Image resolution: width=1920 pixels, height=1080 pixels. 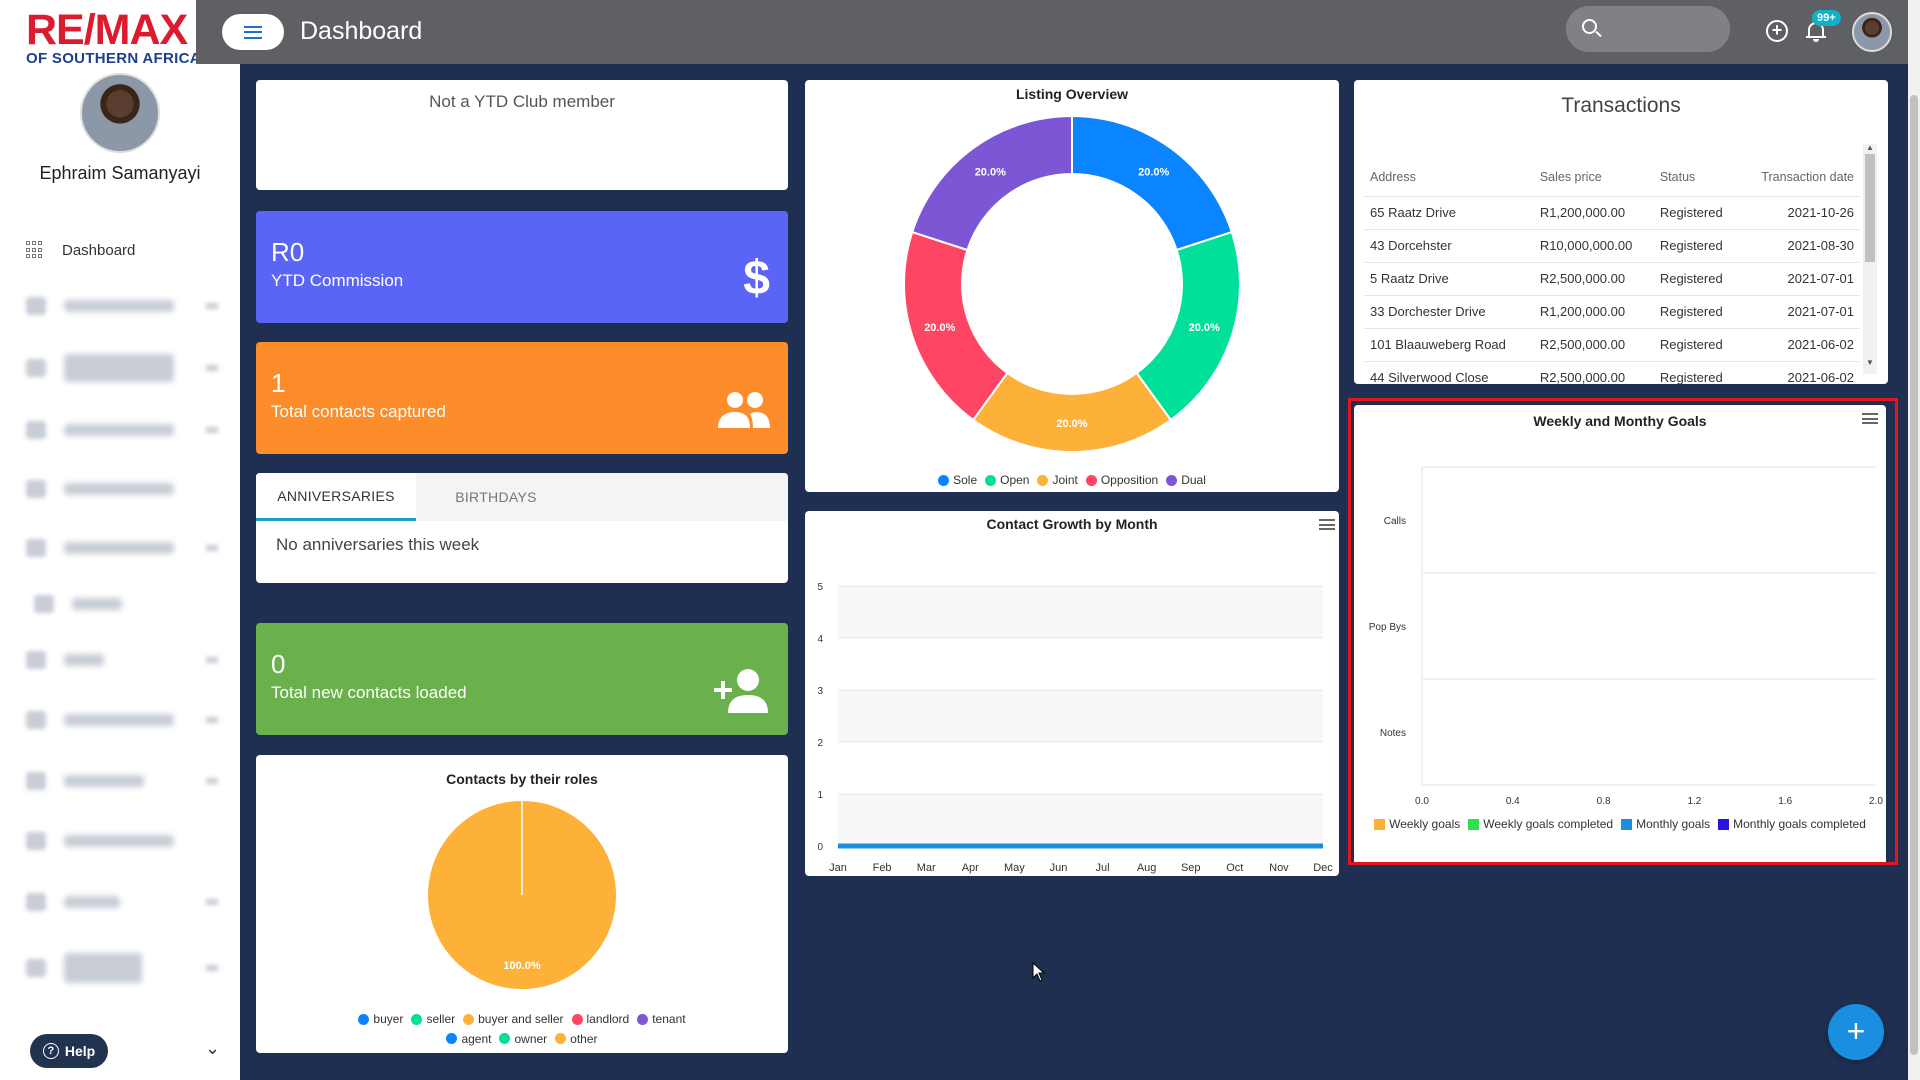 I want to click on column-header: Sales price, so click(x=1570, y=176).